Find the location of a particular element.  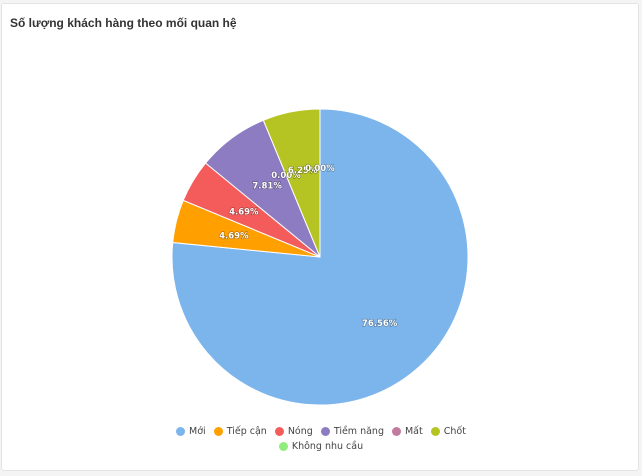

legend-label: Tiếp cận is located at coordinates (246, 431).